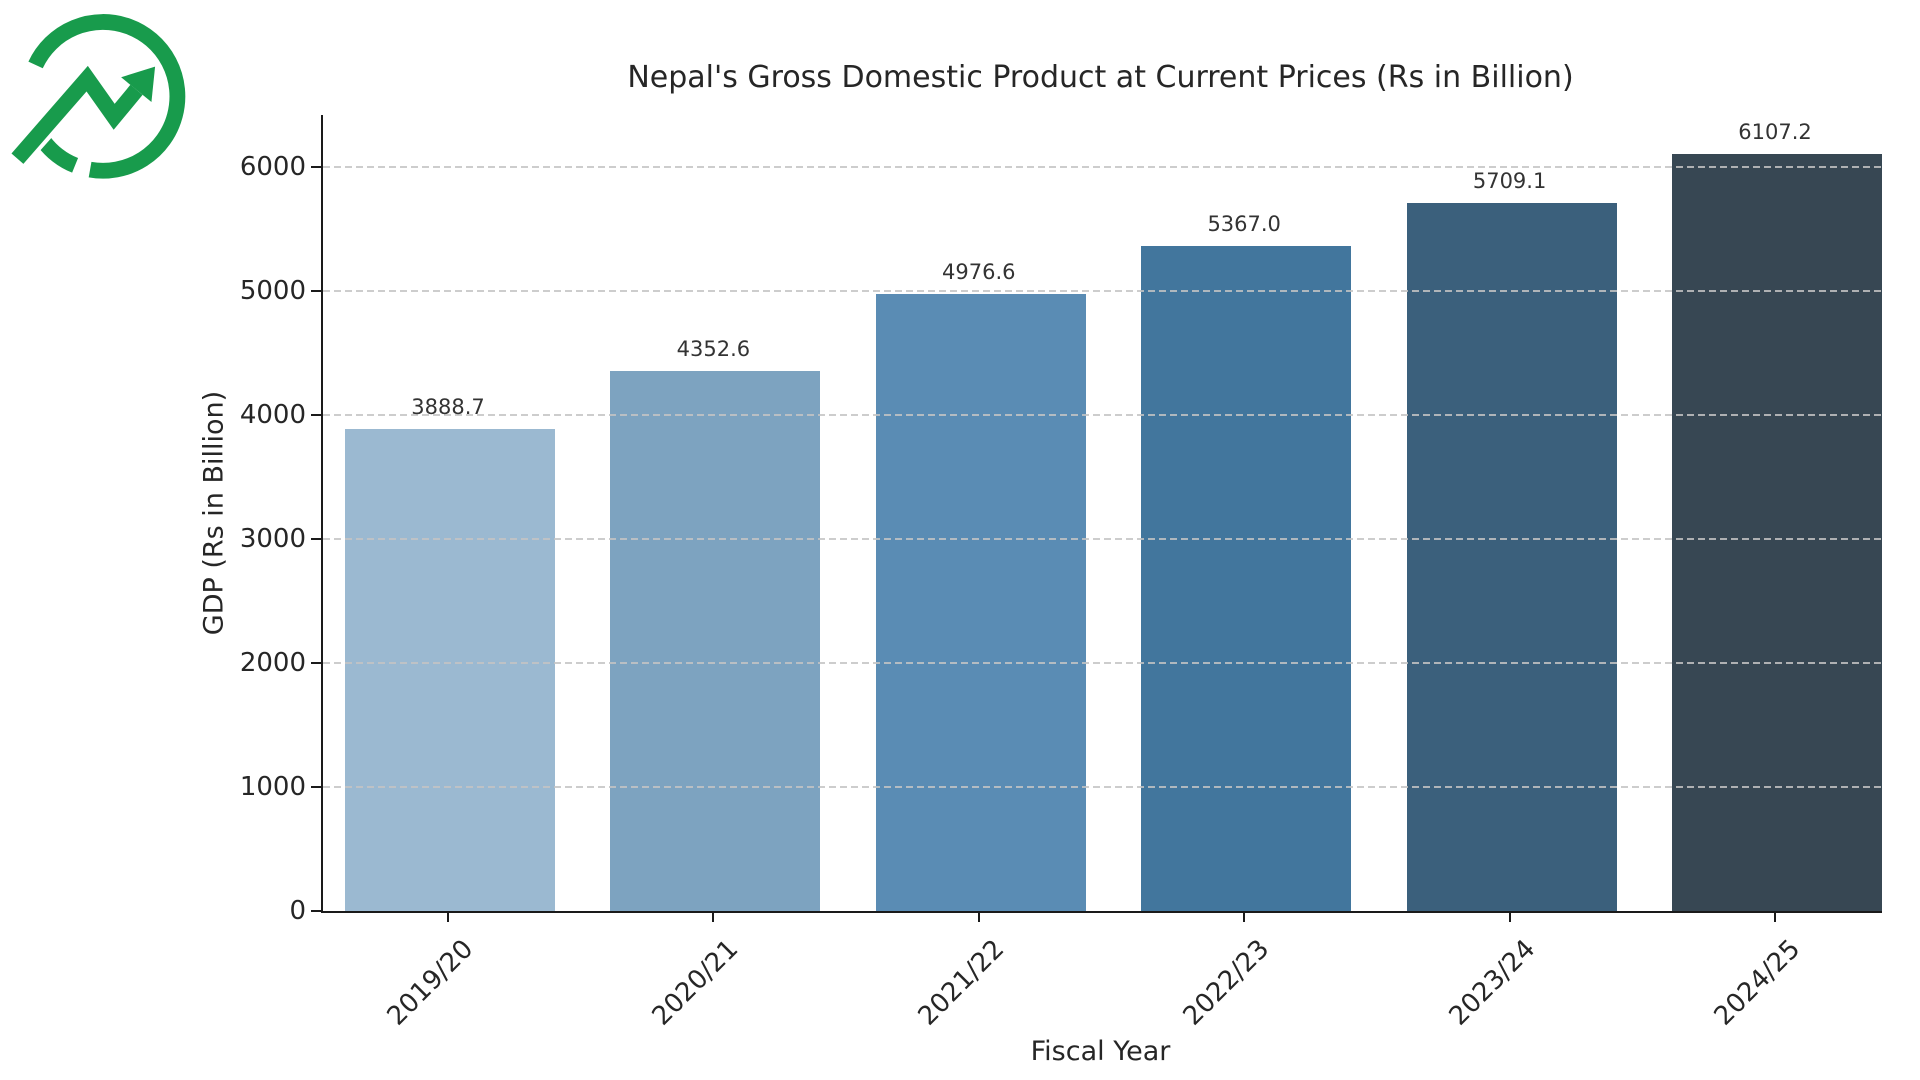 Image resolution: width=1920 pixels, height=1080 pixels. Describe the element at coordinates (272, 167) in the screenshot. I see `y-tick-label: 6000` at that location.